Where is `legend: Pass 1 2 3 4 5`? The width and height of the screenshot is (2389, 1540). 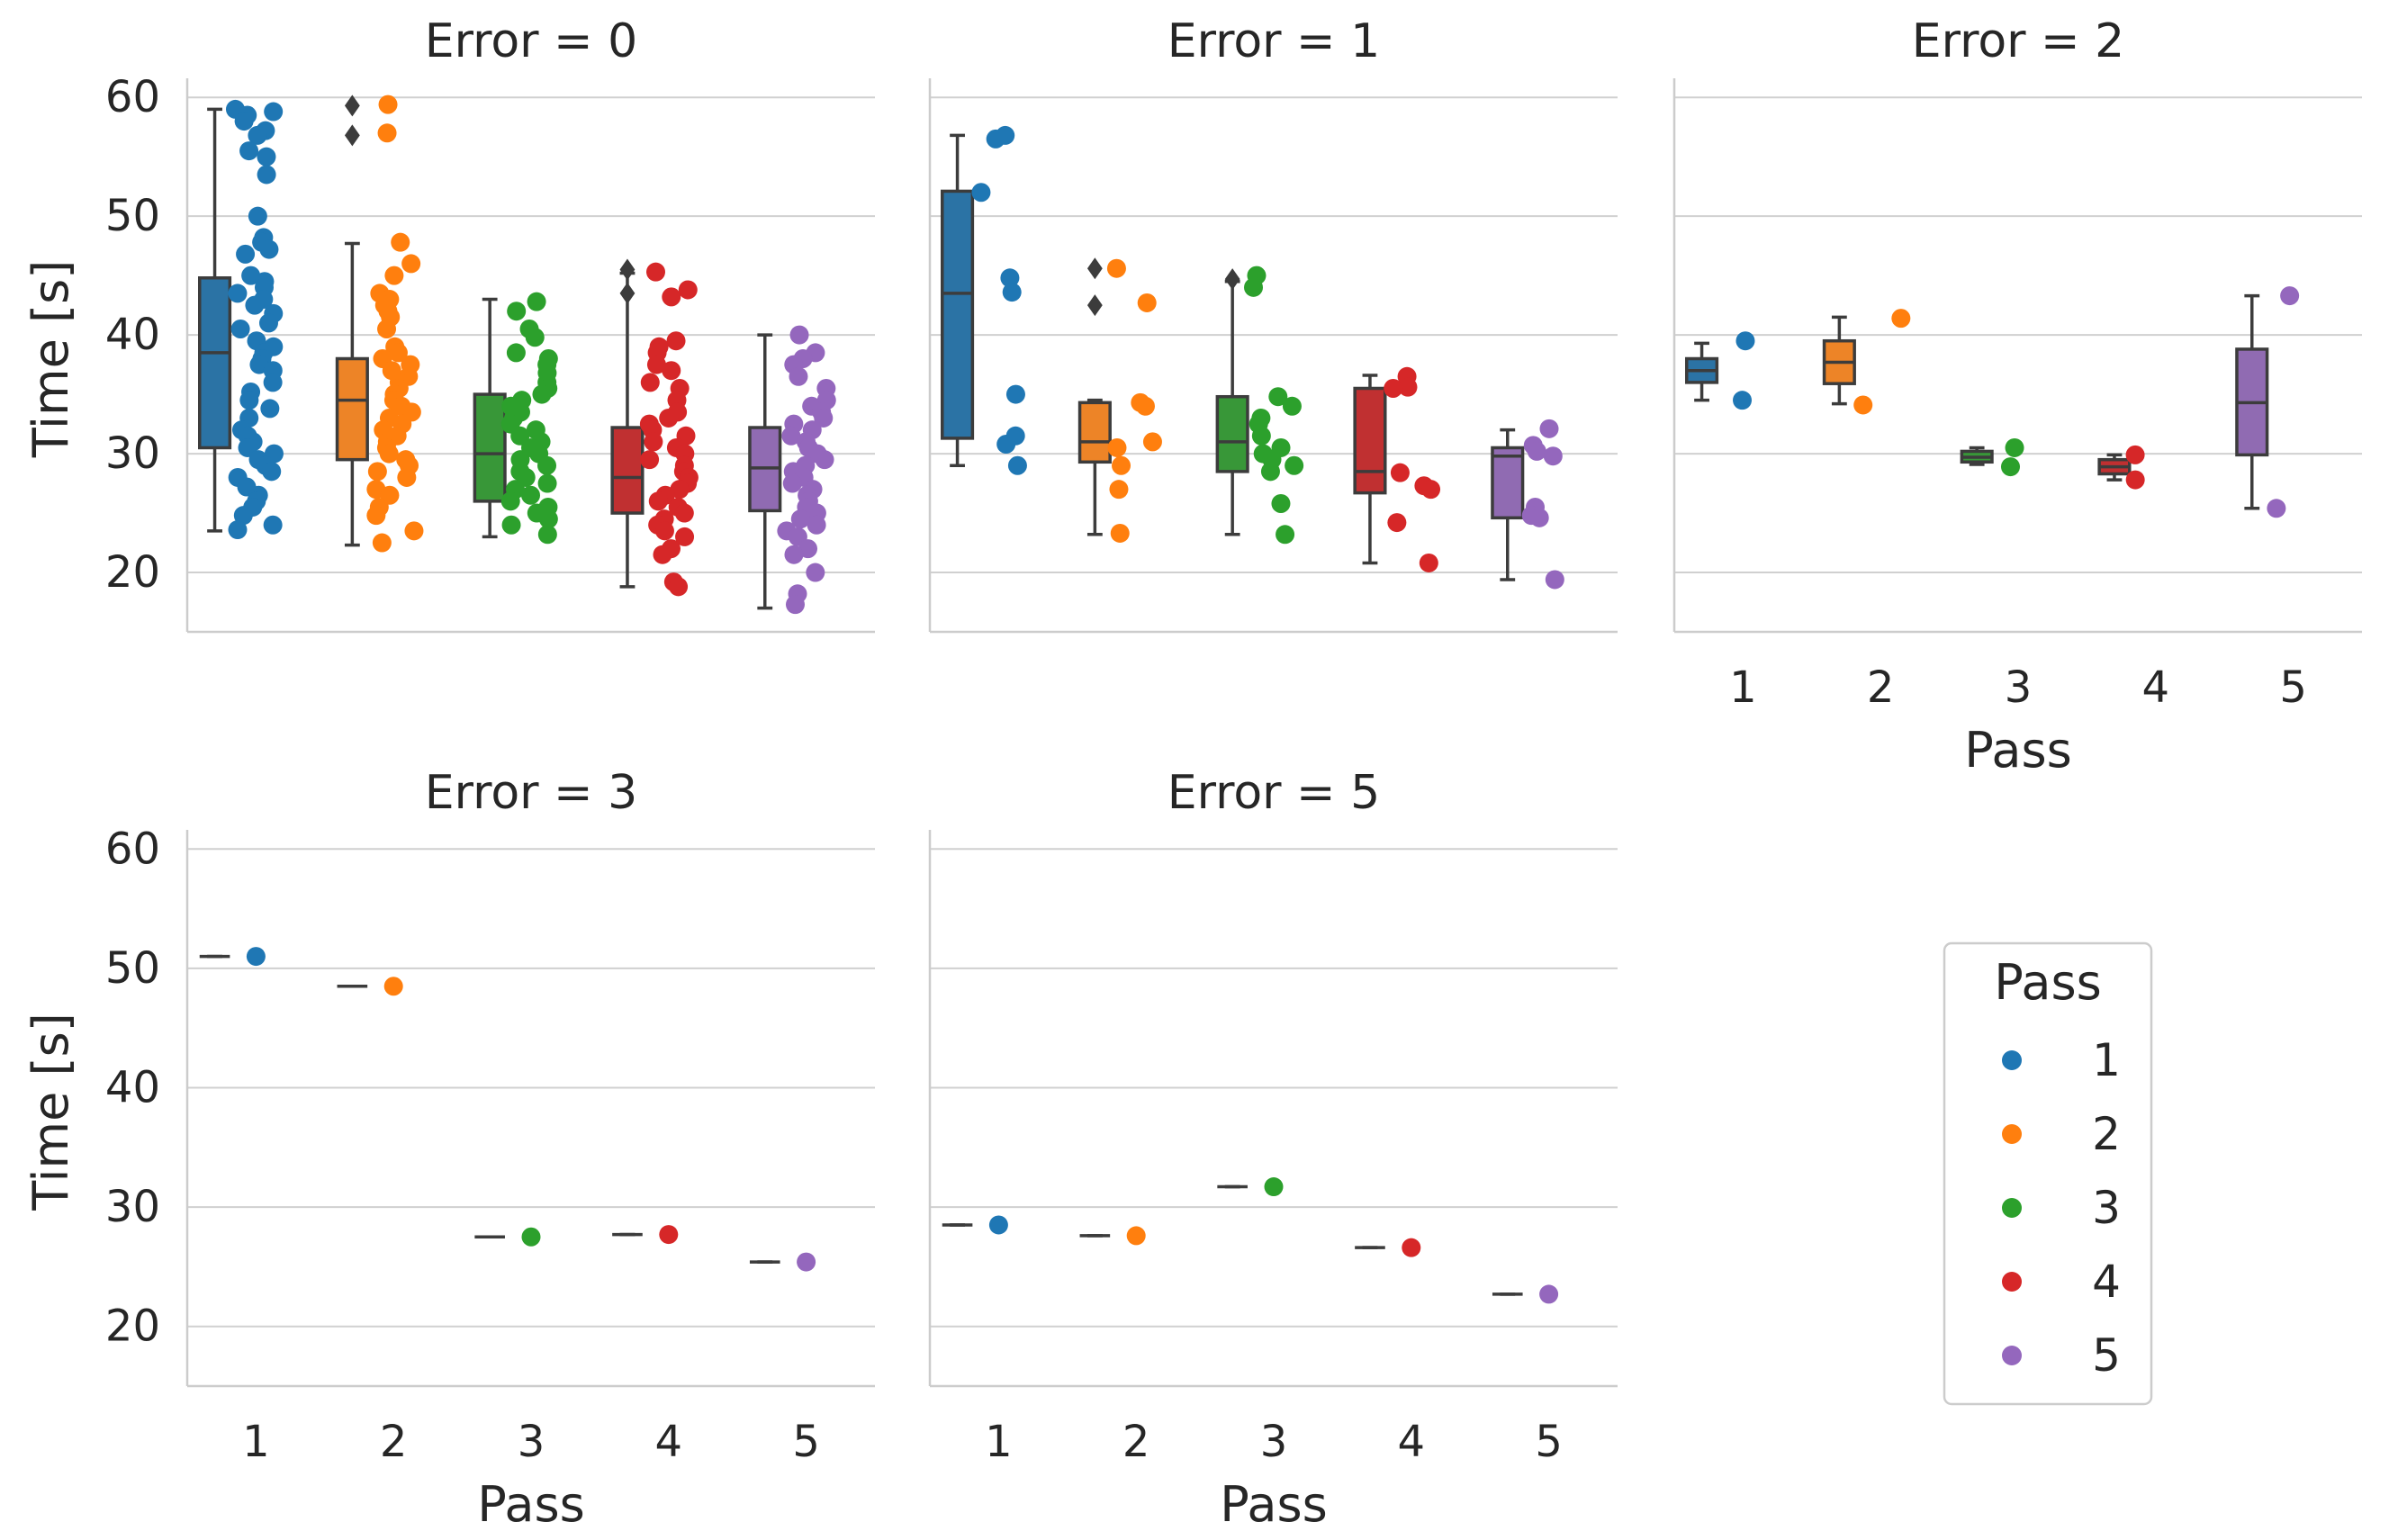
legend: Pass 1 2 3 4 5 is located at coordinates (2048, 1173).